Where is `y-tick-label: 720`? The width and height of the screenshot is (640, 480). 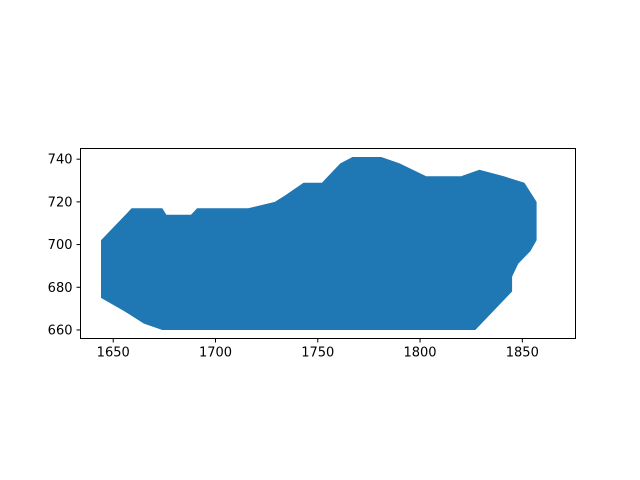
y-tick-label: 720 is located at coordinates (60, 202).